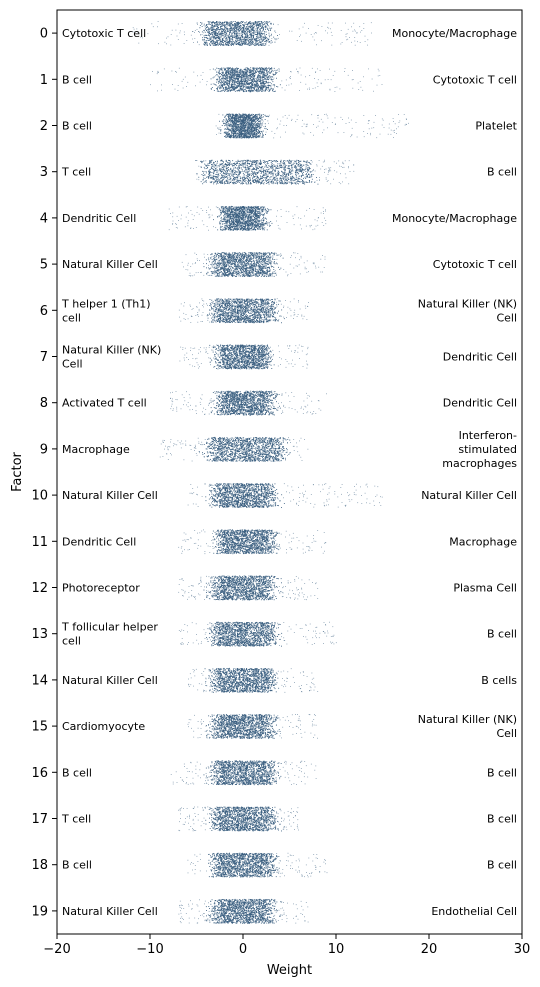 This screenshot has width=540, height=987. What do you see at coordinates (44, 357) in the screenshot?
I see `y-tick-label: 7` at bounding box center [44, 357].